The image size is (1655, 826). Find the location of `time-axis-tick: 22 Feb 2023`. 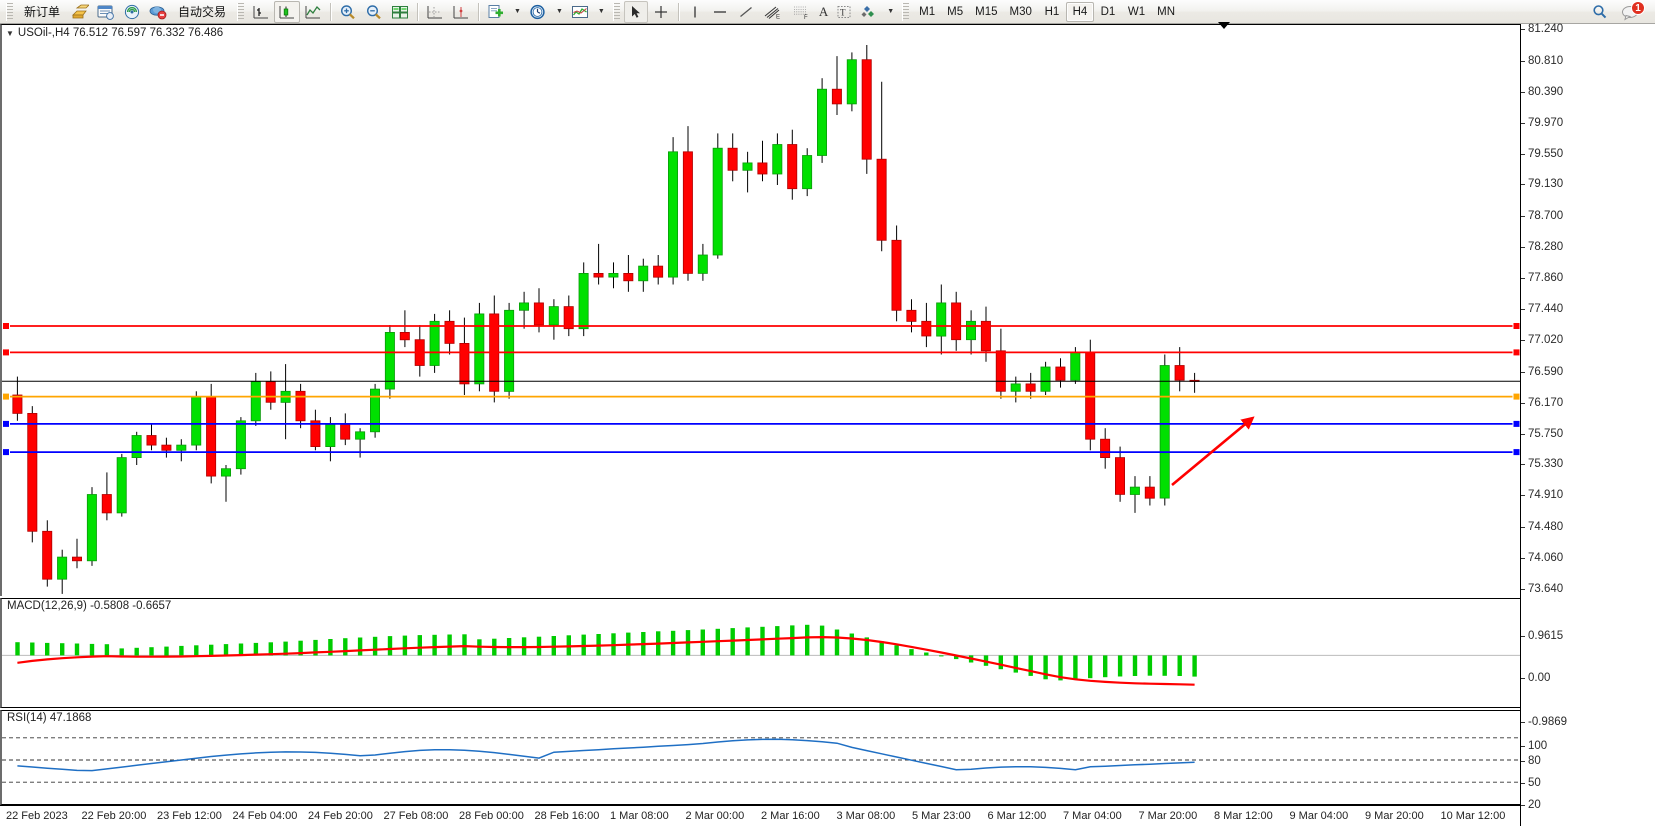

time-axis-tick: 22 Feb 2023 is located at coordinates (37, 816).